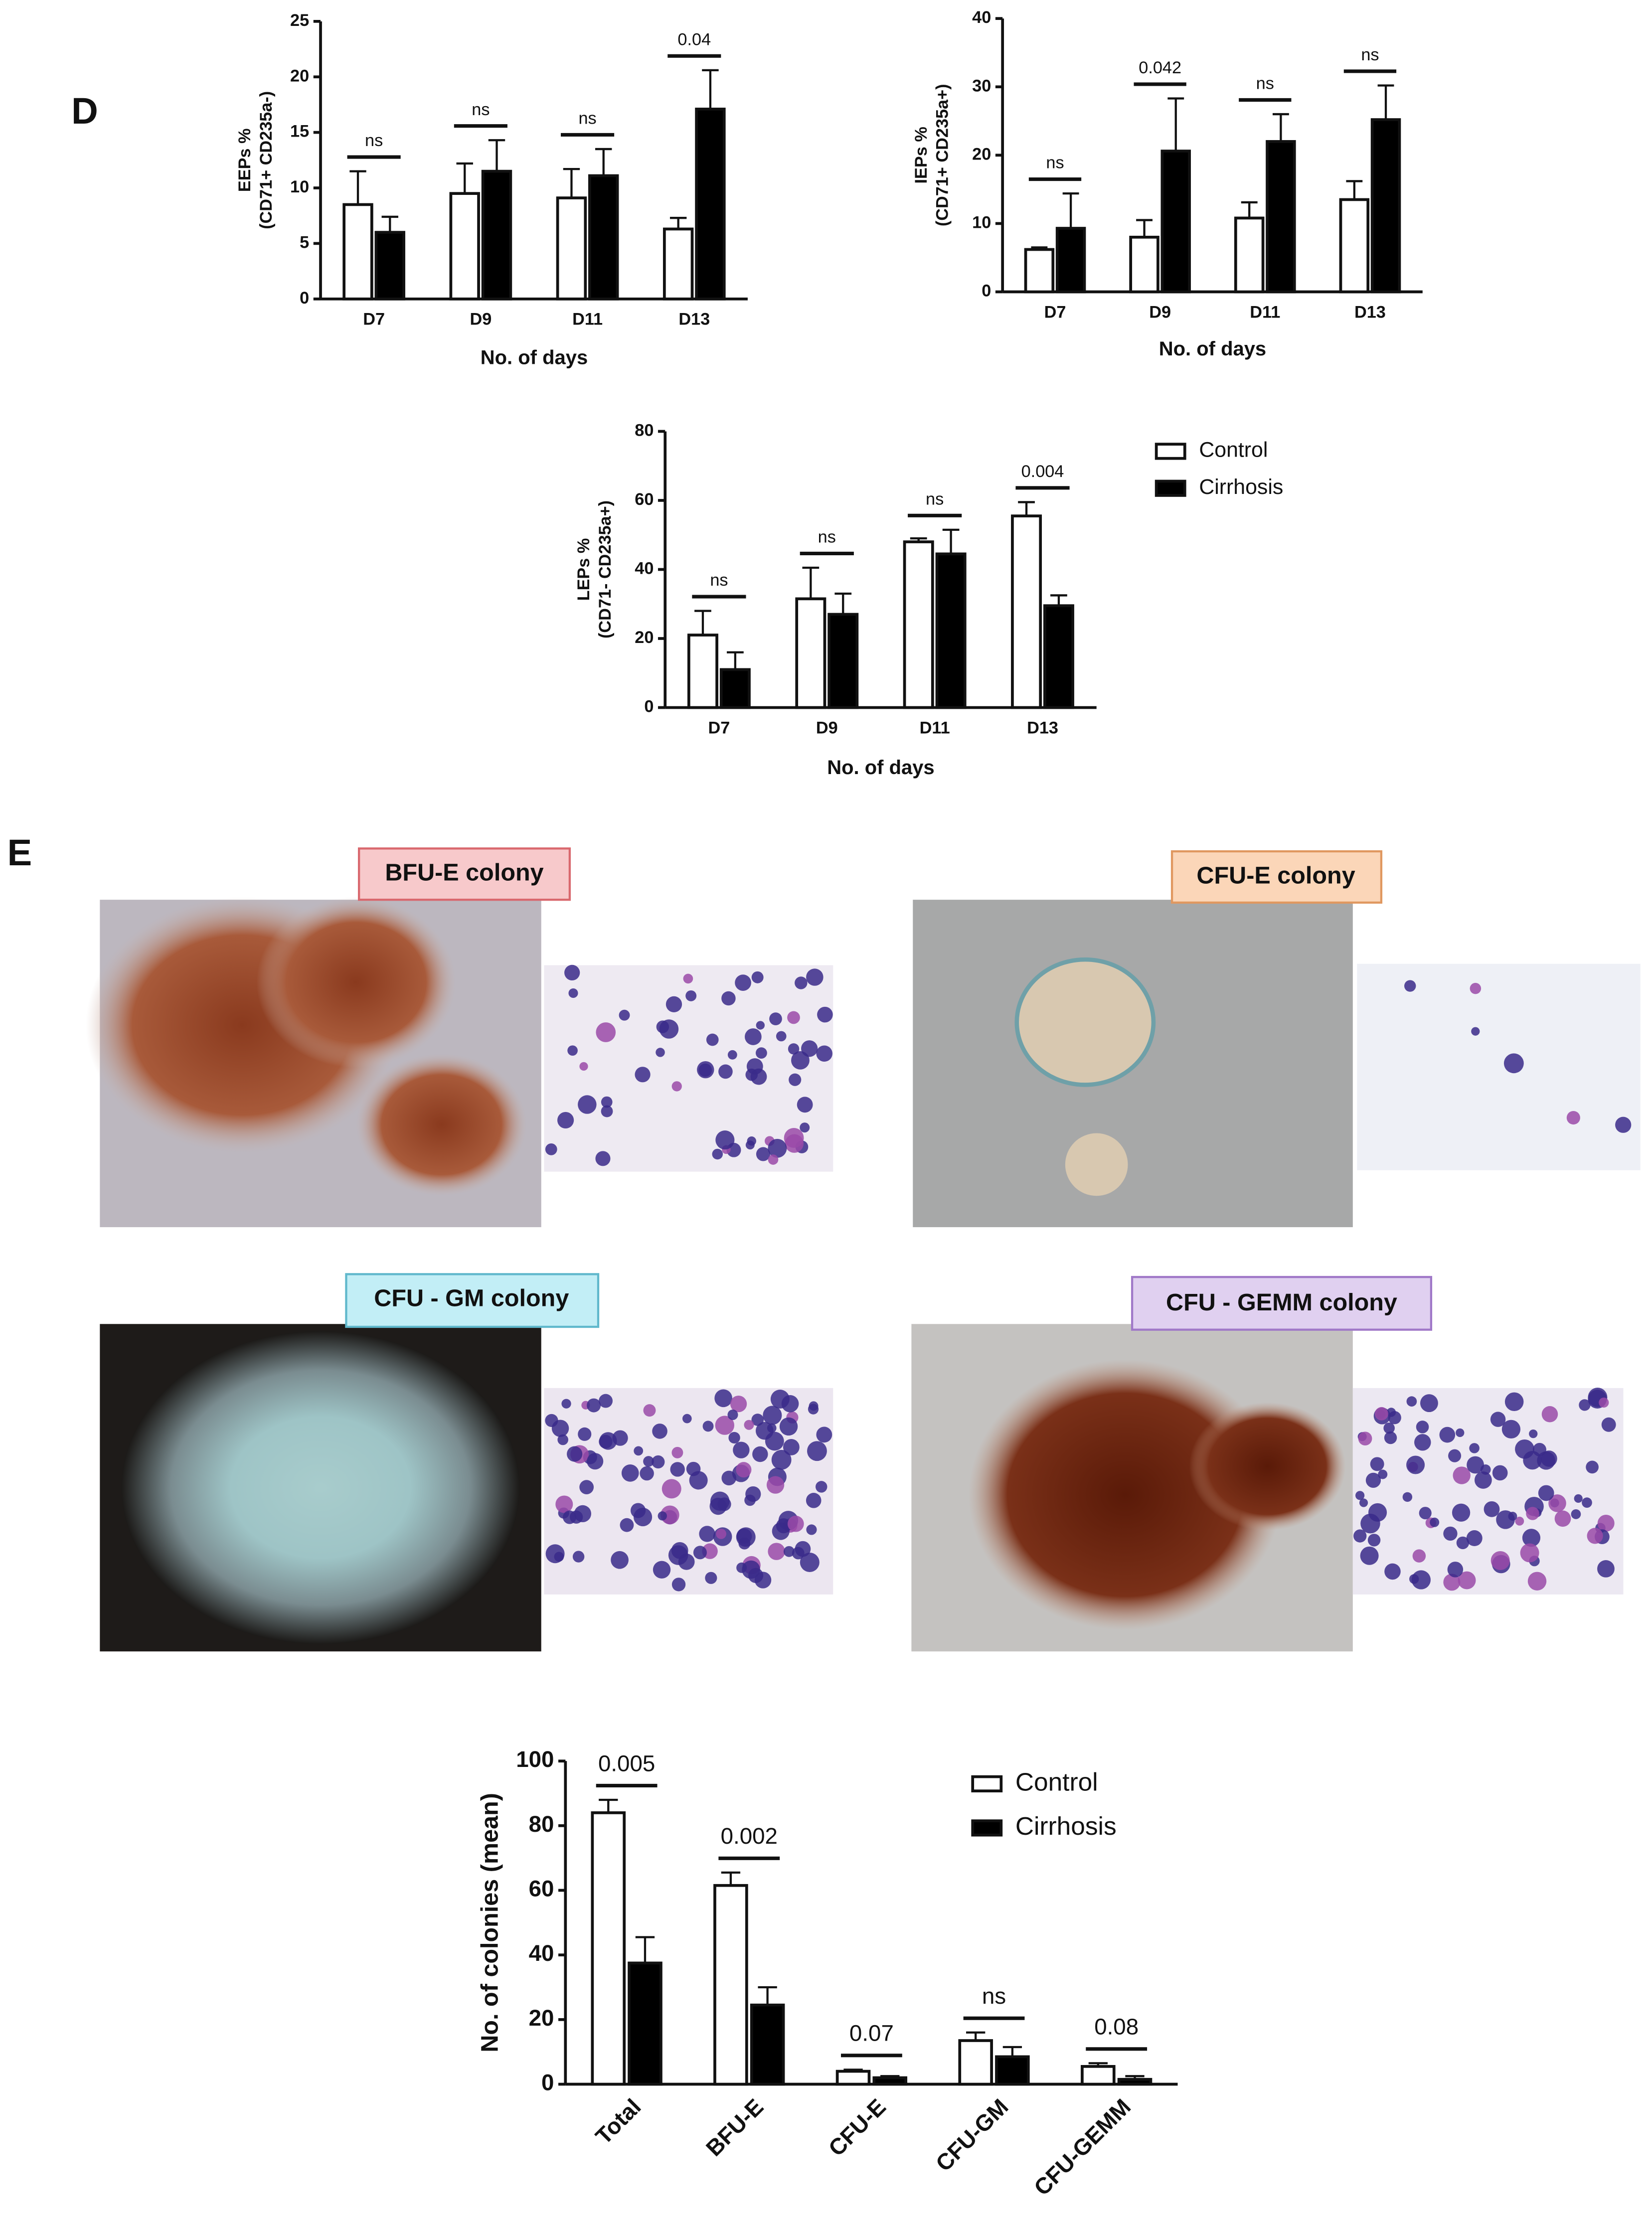  I want to click on y-axis-label: EEPs %, so click(245, 161).